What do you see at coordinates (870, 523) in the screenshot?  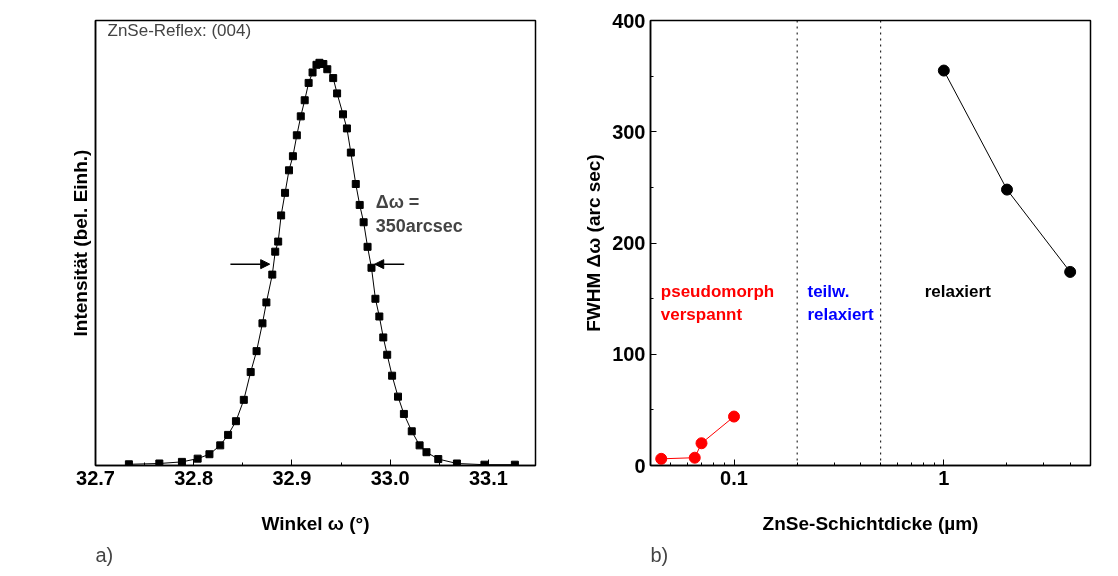 I see `x-axis-title: ZnSe-Schichtdicke (µm)` at bounding box center [870, 523].